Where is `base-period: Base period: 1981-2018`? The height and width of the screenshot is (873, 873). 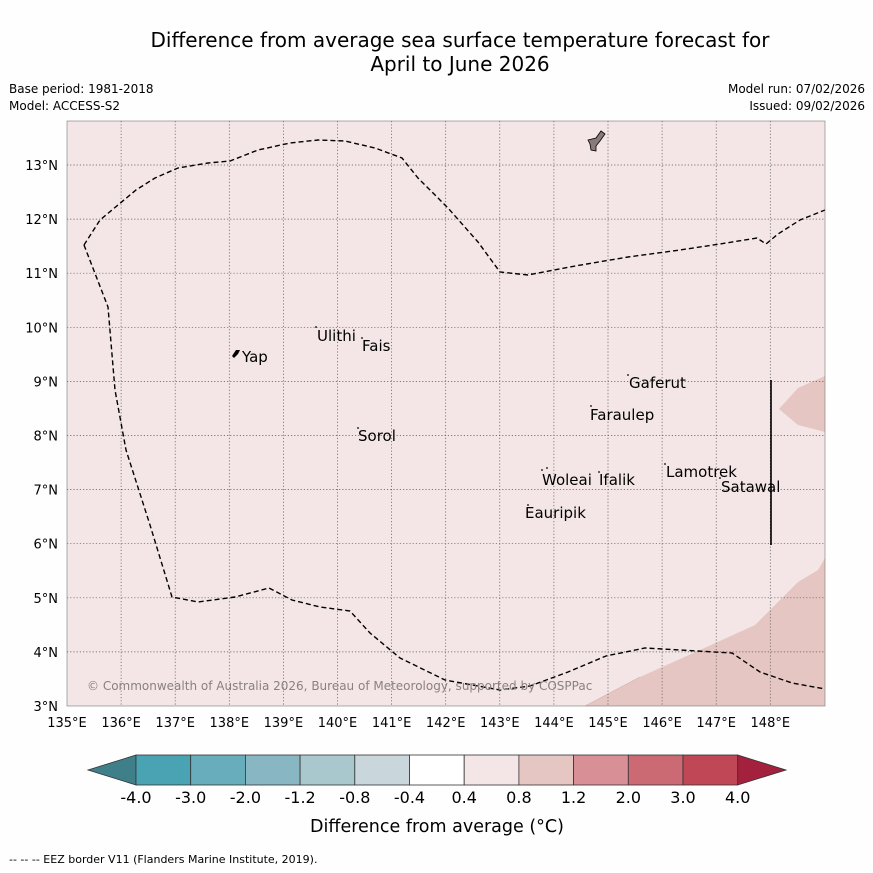 base-period: Base period: 1981-2018 is located at coordinates (81, 89).